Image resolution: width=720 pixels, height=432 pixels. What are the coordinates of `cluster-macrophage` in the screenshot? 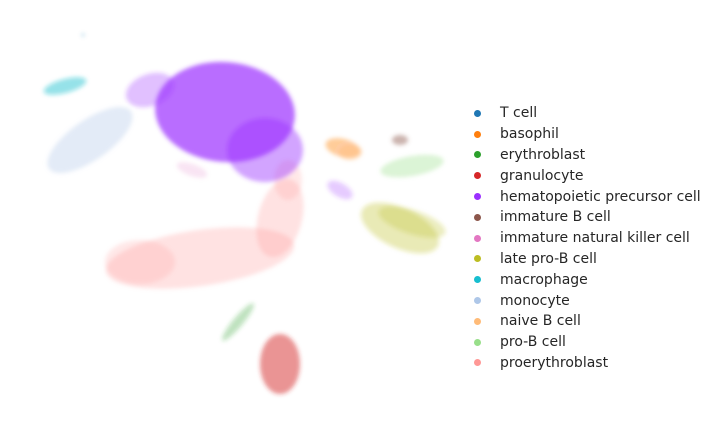 It's located at (65, 86).